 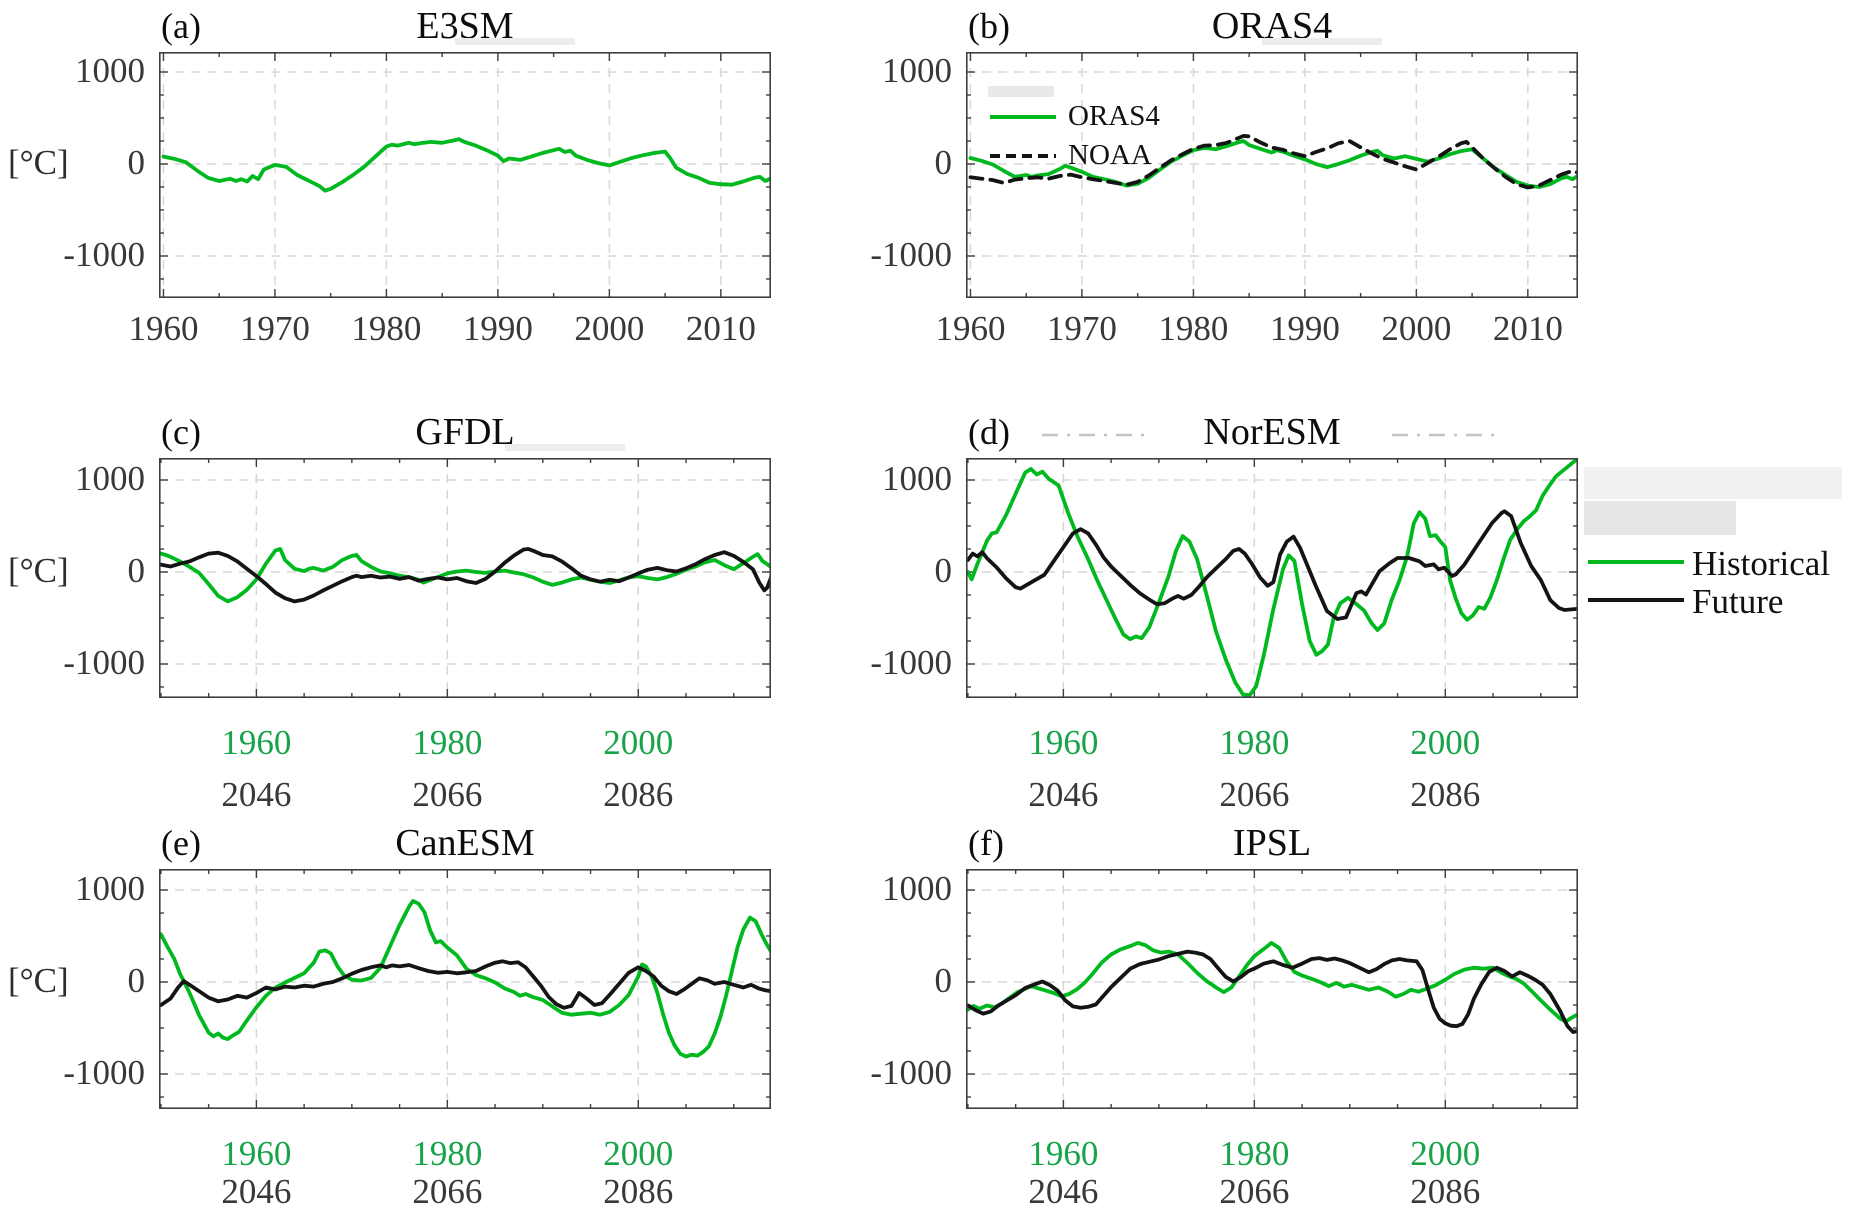 What do you see at coordinates (1272, 432) in the screenshot?
I see `panel-title: NorESM` at bounding box center [1272, 432].